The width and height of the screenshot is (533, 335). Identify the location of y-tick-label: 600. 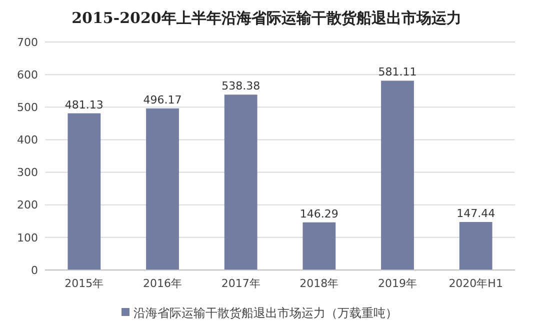
(27, 75).